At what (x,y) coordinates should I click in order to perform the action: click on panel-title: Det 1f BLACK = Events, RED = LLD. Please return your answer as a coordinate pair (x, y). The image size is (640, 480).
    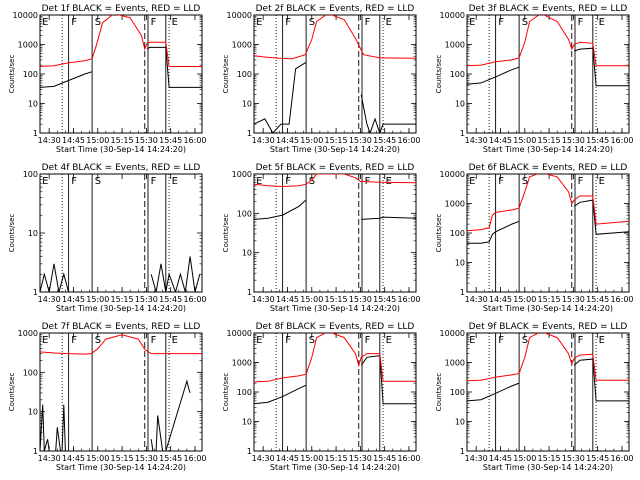
    Looking at the image, I should click on (121, 9).